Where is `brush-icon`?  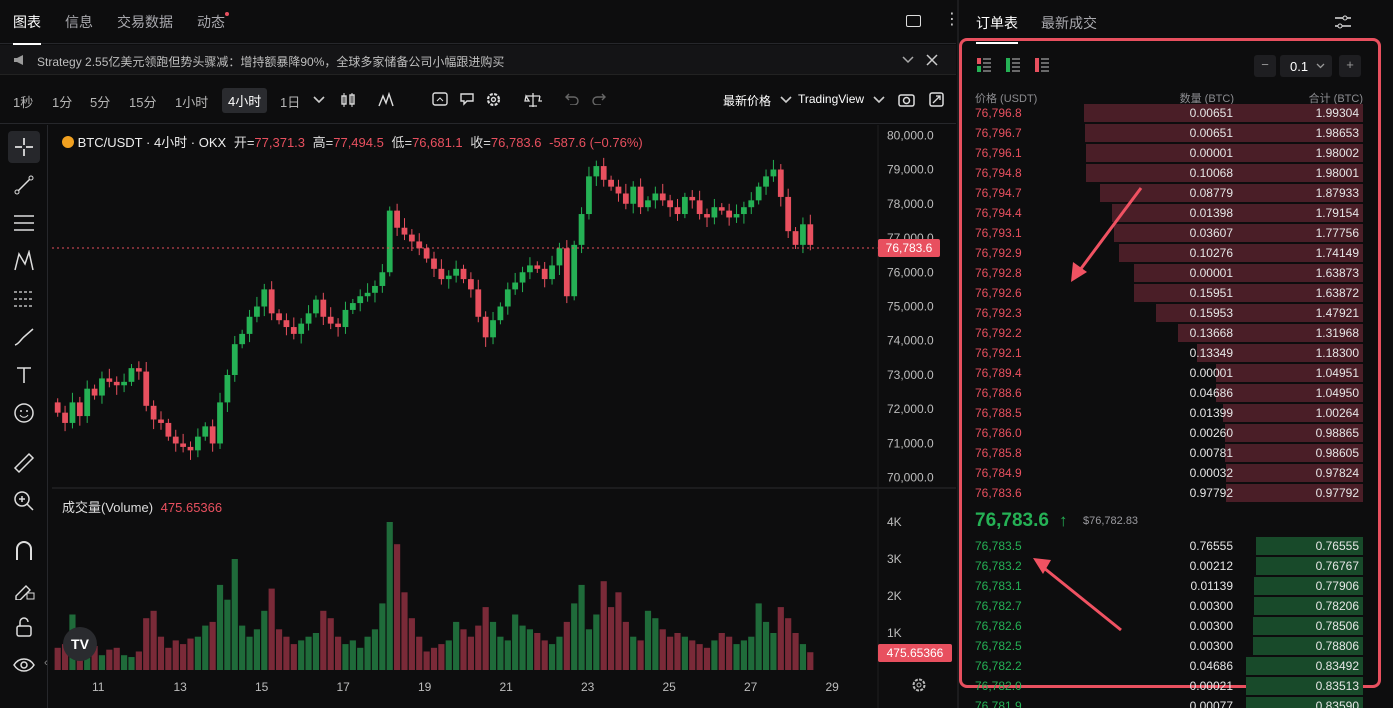
brush-icon is located at coordinates (24, 337).